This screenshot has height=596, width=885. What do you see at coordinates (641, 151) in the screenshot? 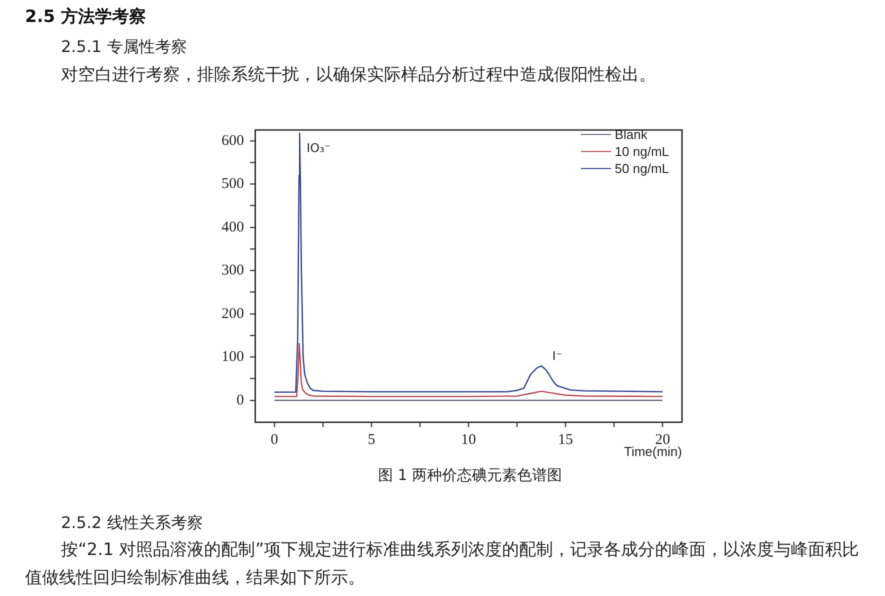
I see `legend-label: 10 ng/mL` at bounding box center [641, 151].